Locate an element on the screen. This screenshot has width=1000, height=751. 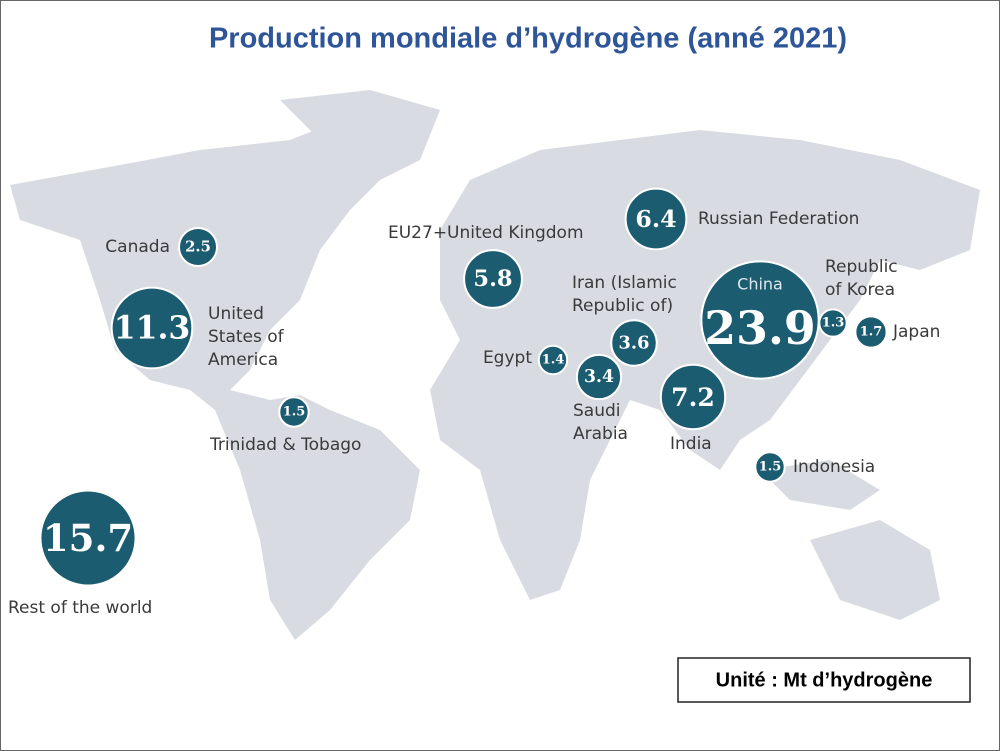
region-label: Japan is located at coordinates (916, 332).